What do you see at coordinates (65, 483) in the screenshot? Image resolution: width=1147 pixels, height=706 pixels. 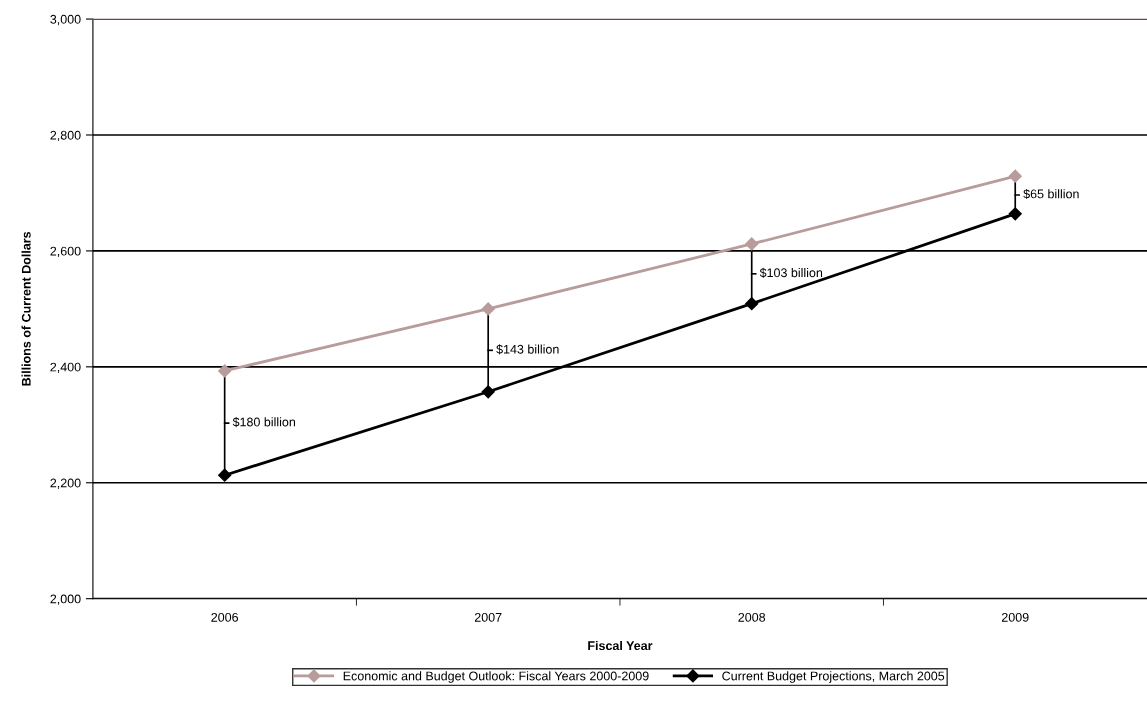 I see `y-tick-label: 2,200` at bounding box center [65, 483].